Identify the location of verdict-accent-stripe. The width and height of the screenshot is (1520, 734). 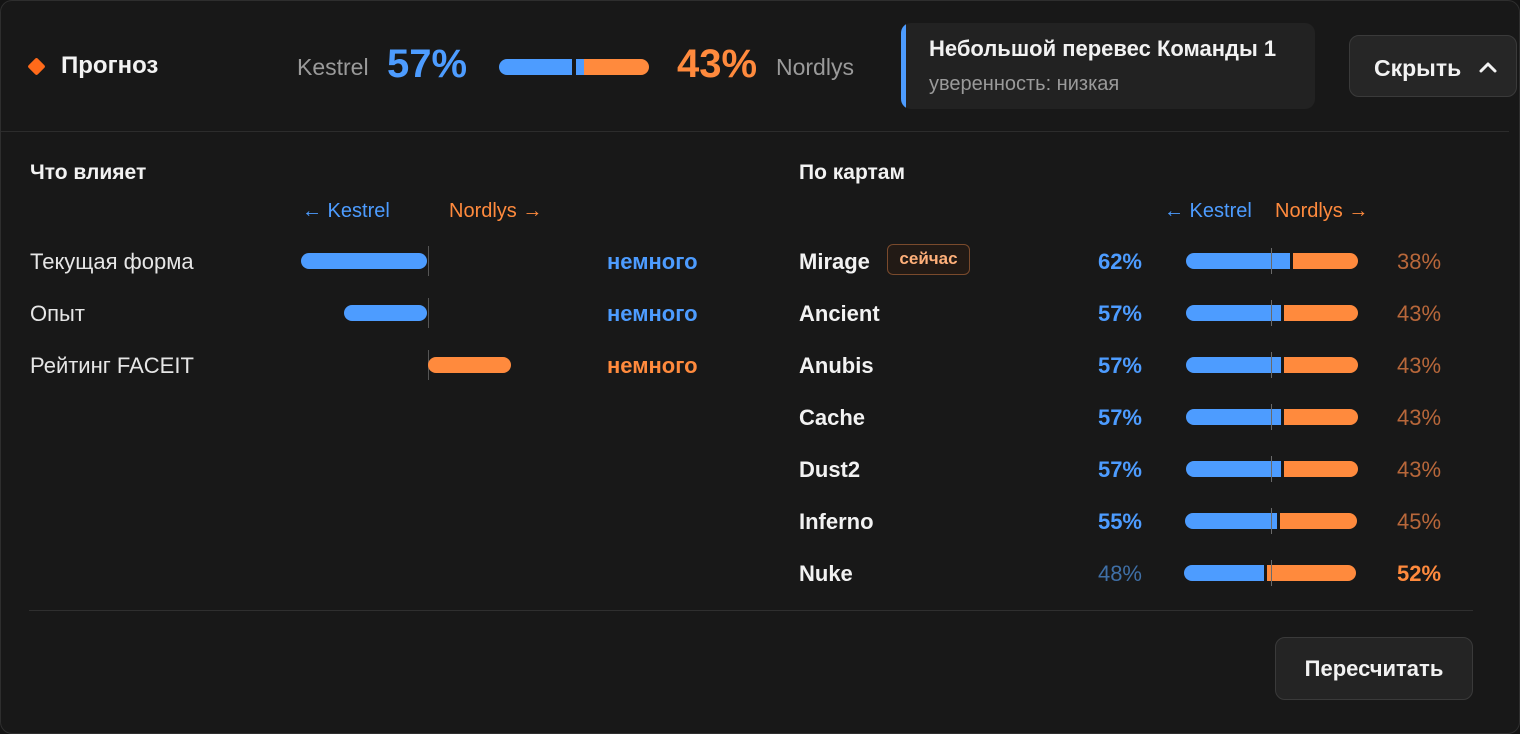
(903, 66).